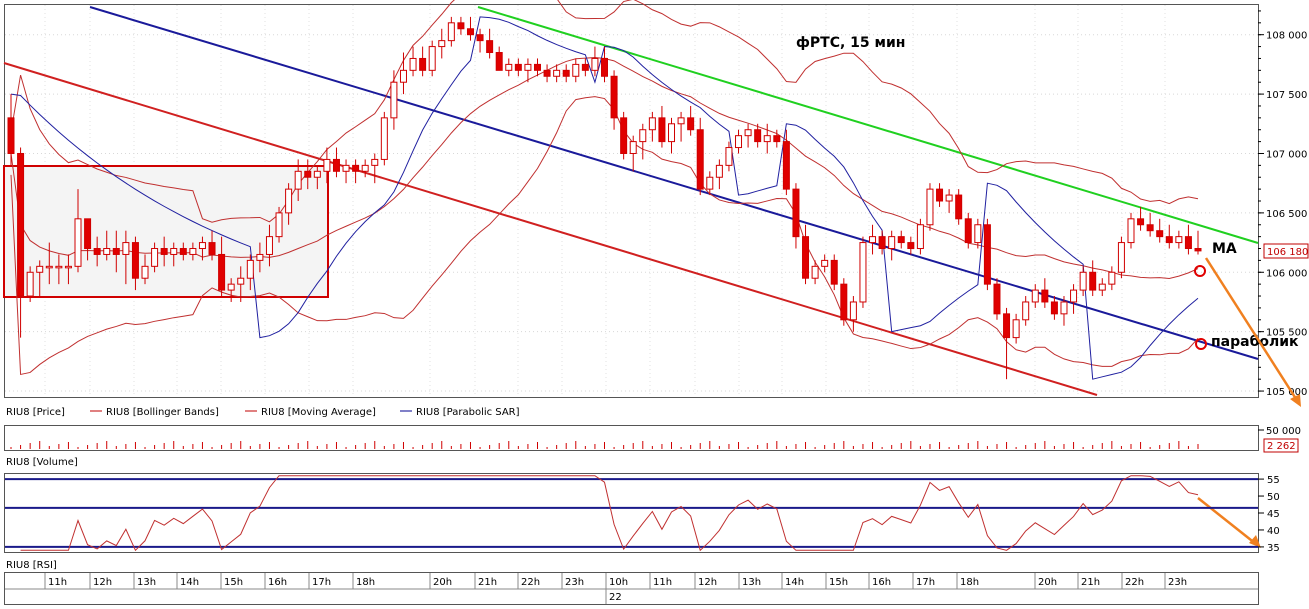  I want to click on volume-label: RIU8 [Volume], so click(42, 462).